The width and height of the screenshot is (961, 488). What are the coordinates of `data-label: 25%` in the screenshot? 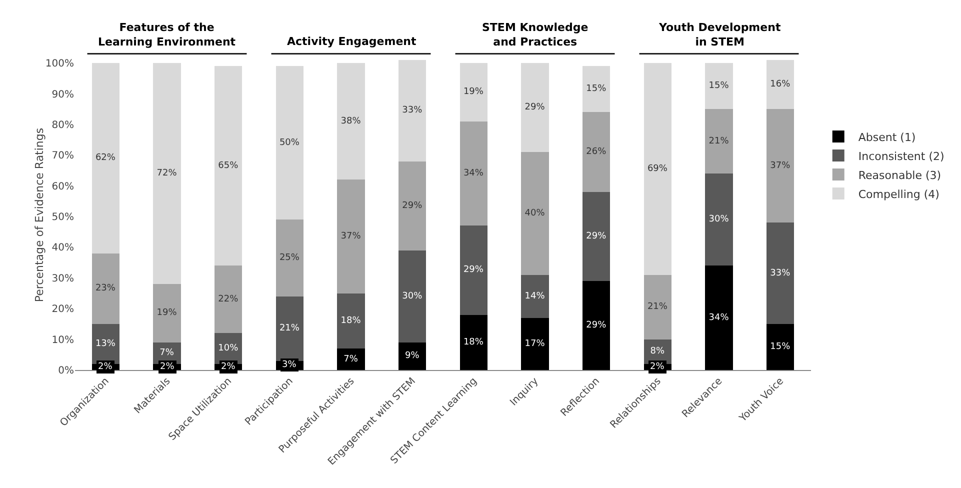 It's located at (289, 257).